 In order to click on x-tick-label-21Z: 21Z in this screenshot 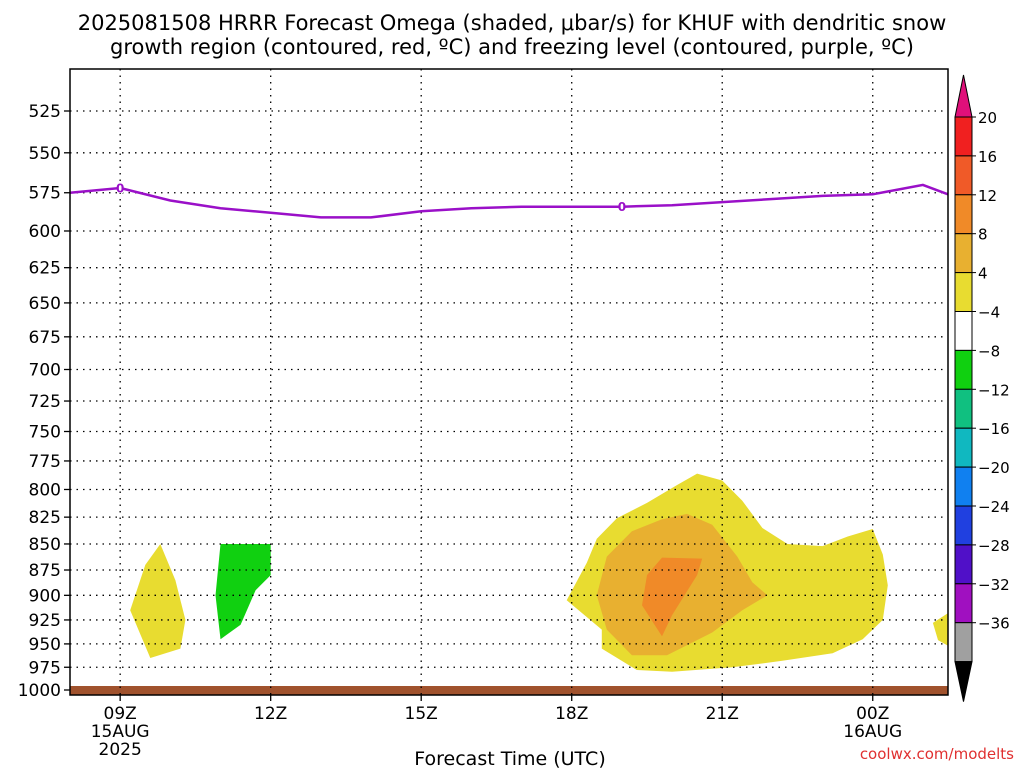, I will do `click(722, 714)`.